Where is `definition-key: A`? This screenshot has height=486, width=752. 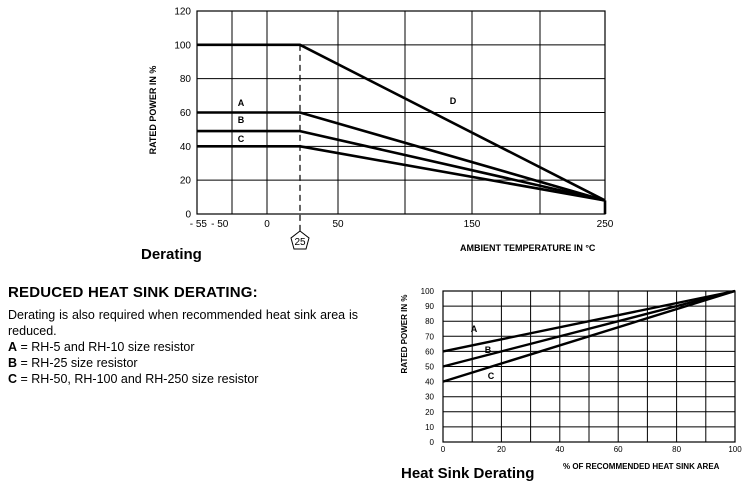
definition-key: A is located at coordinates (13, 347).